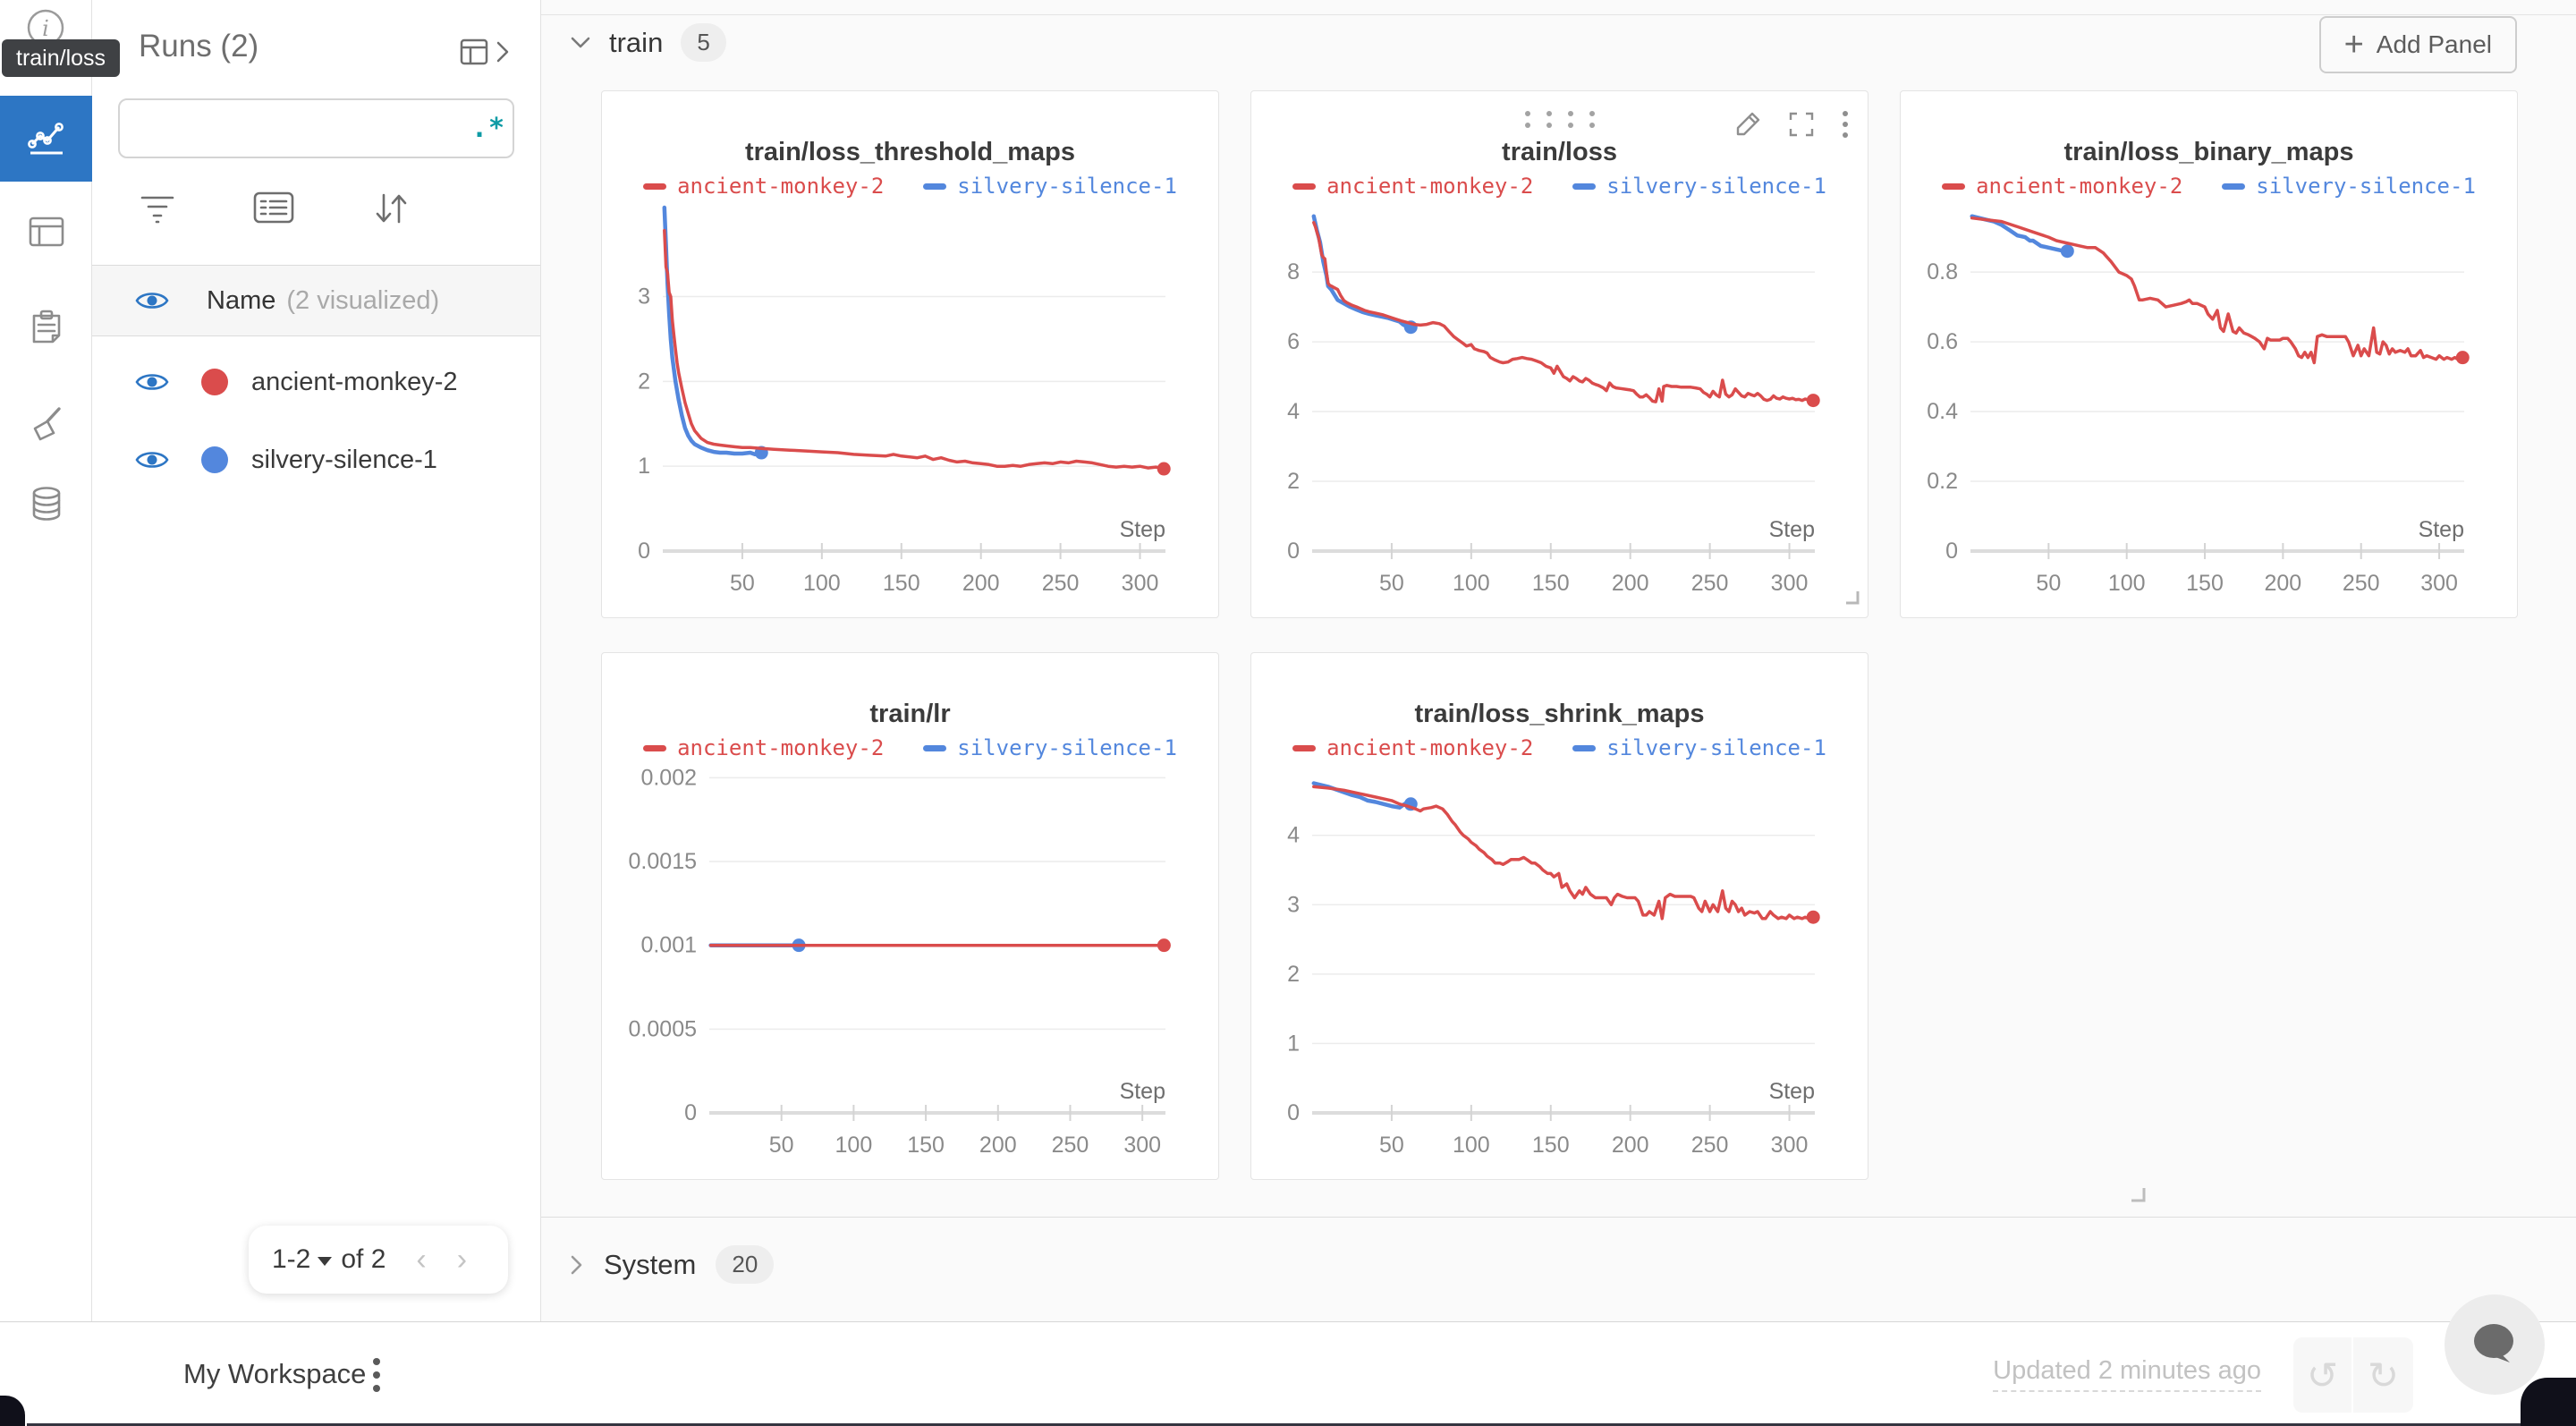  Describe the element at coordinates (1747, 125) in the screenshot. I see `edit-panel-icon` at that location.